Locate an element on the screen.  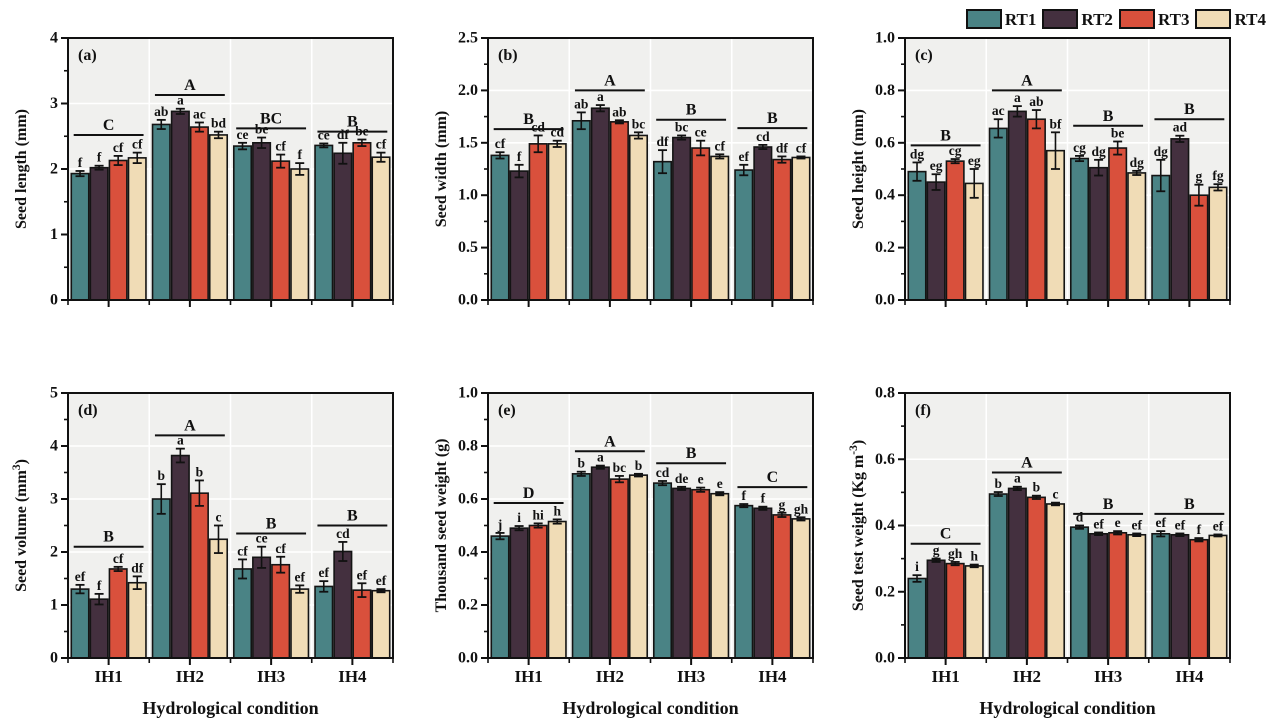
sig-label: df is located at coordinates (663, 141).